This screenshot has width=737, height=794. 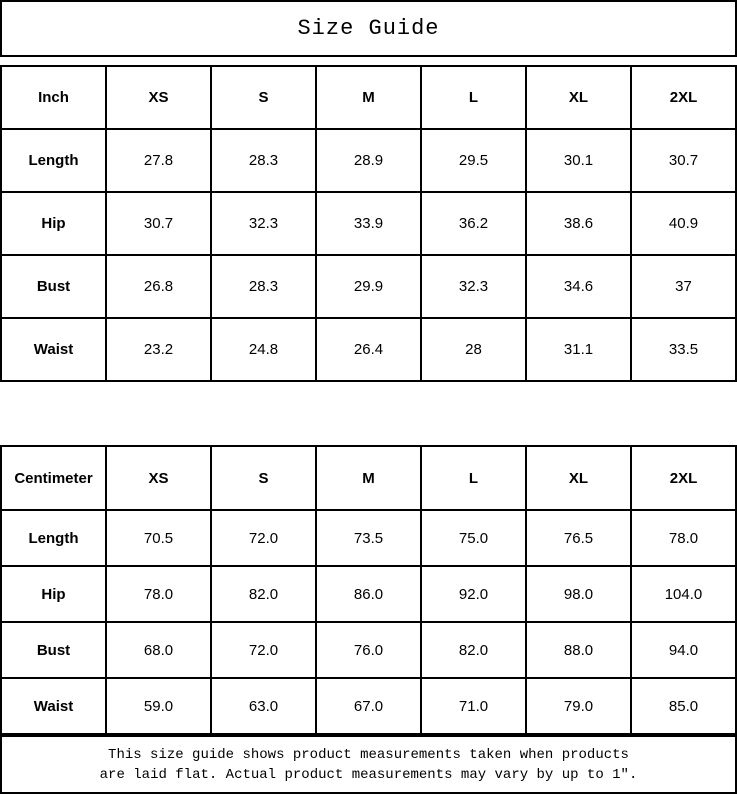 I want to click on page-title: Size Guide, so click(x=368, y=28).